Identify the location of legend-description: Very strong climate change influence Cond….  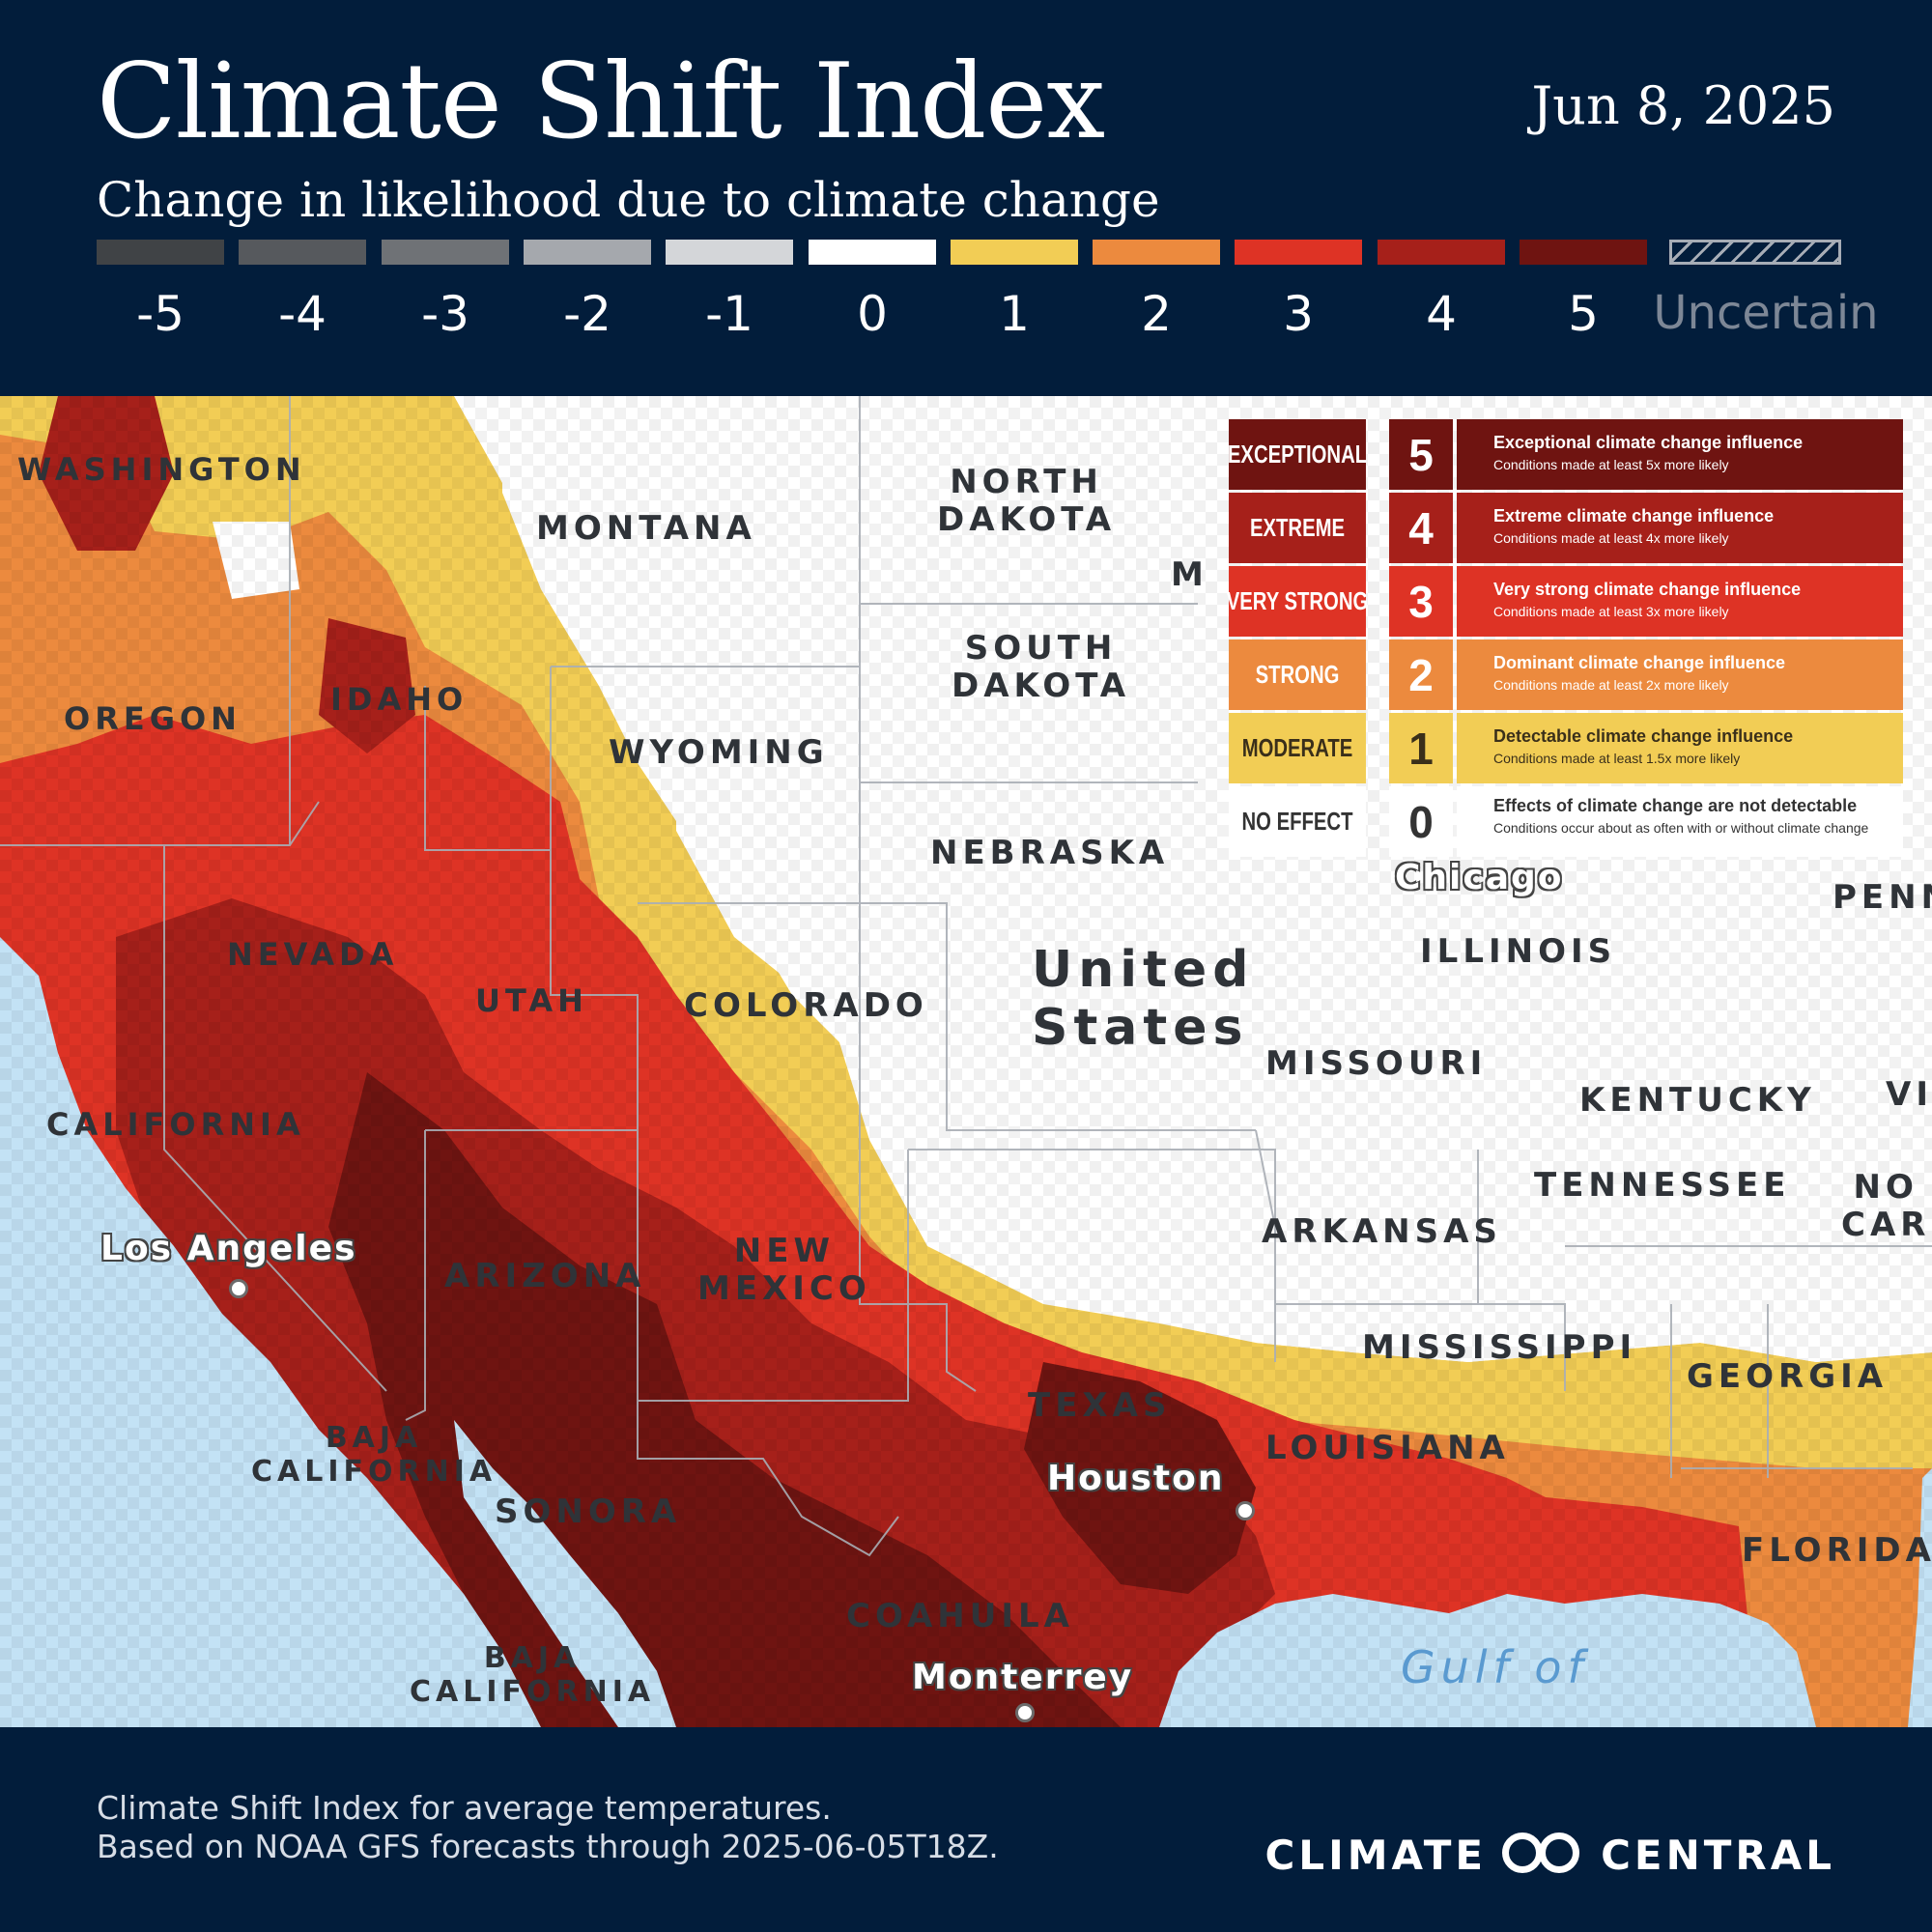
(1680, 601).